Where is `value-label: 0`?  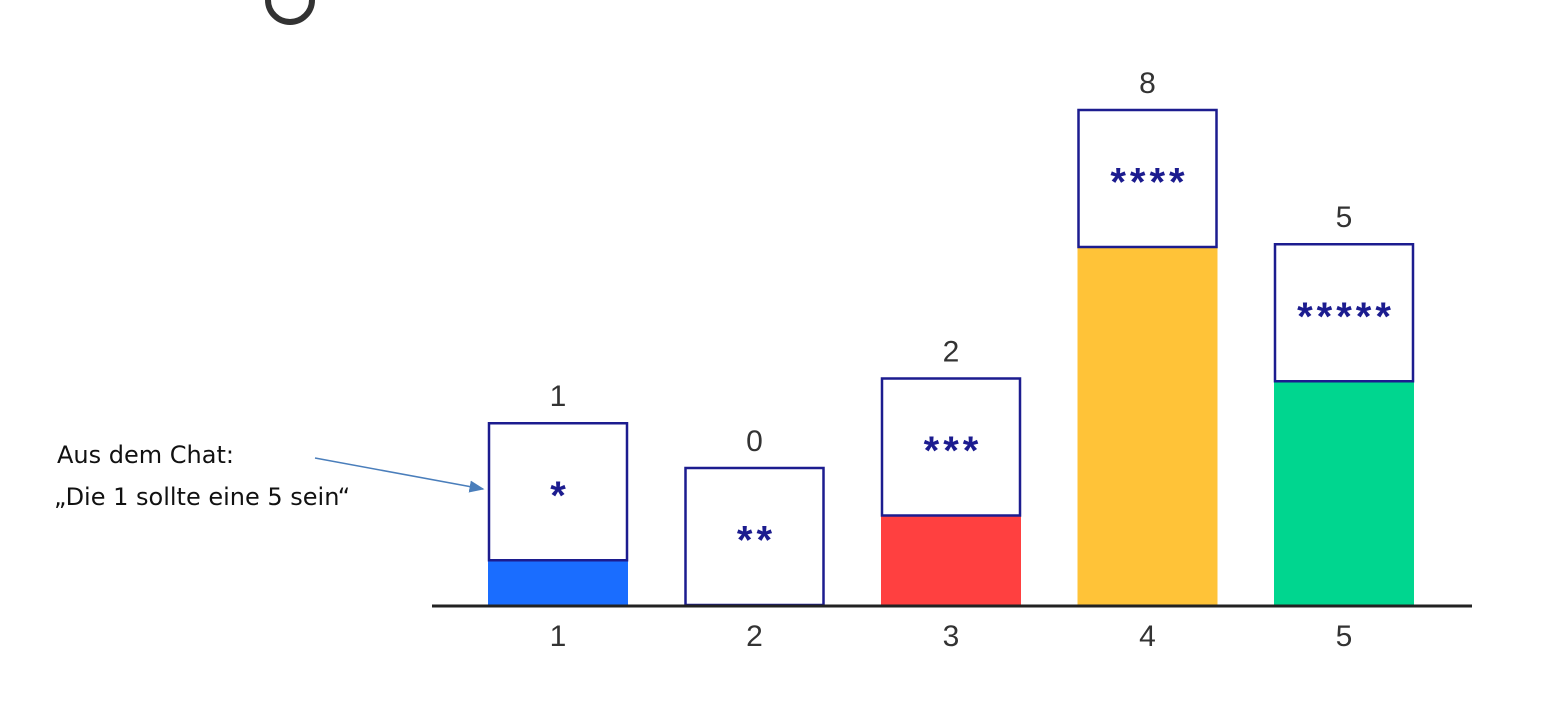
value-label: 0 is located at coordinates (754, 441).